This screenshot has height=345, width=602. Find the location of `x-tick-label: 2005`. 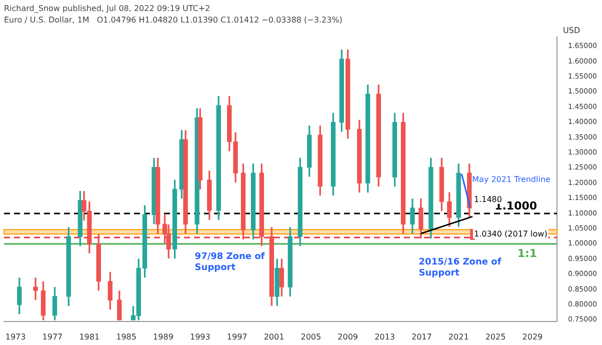

x-tick-label: 2005 is located at coordinates (311, 337).